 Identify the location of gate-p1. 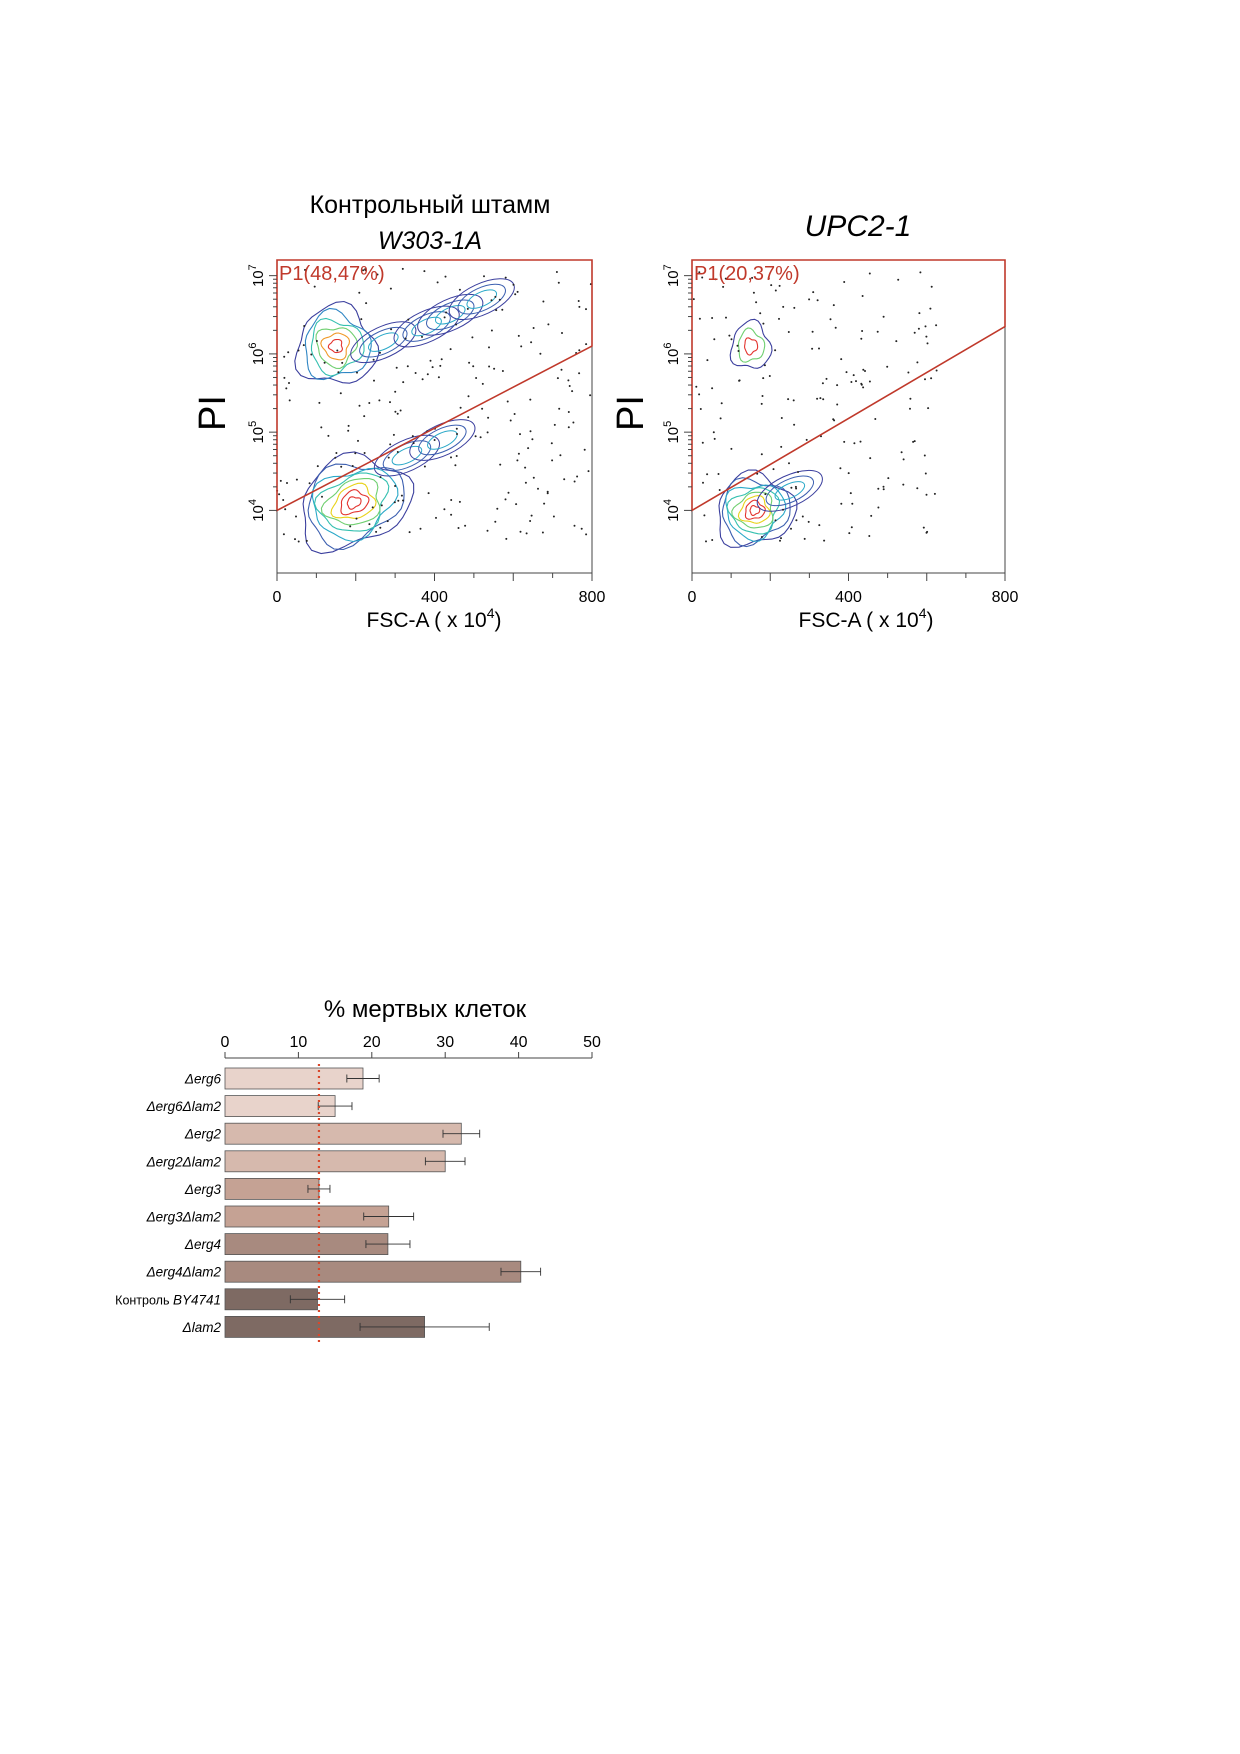
(434, 385).